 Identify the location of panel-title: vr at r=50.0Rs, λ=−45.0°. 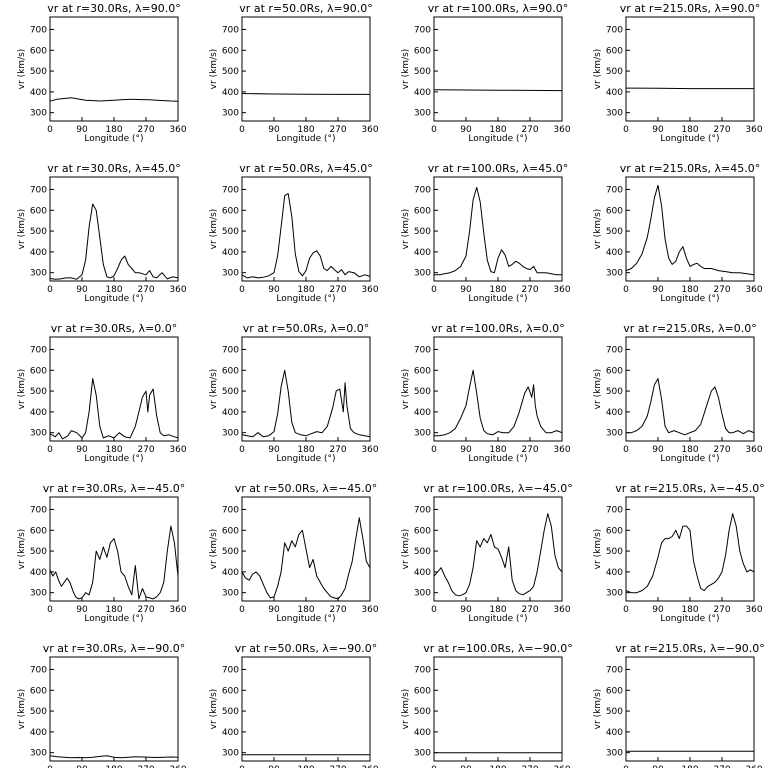
(306, 488).